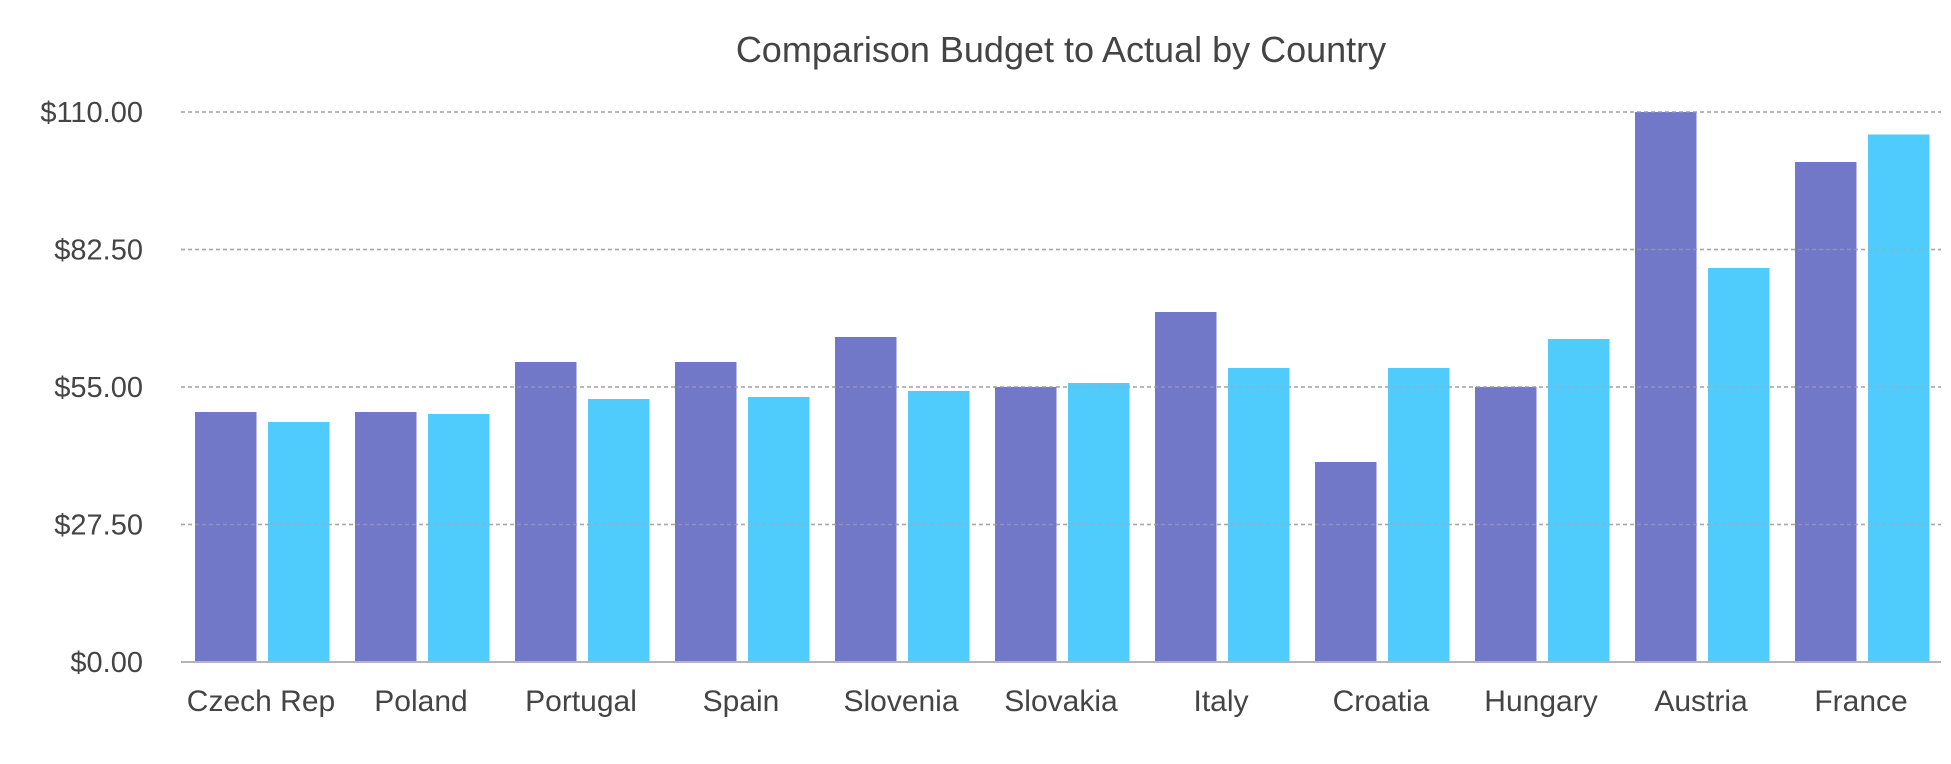 The image size is (1951, 764). What do you see at coordinates (939, 526) in the screenshot?
I see `bar-actual-slovenia` at bounding box center [939, 526].